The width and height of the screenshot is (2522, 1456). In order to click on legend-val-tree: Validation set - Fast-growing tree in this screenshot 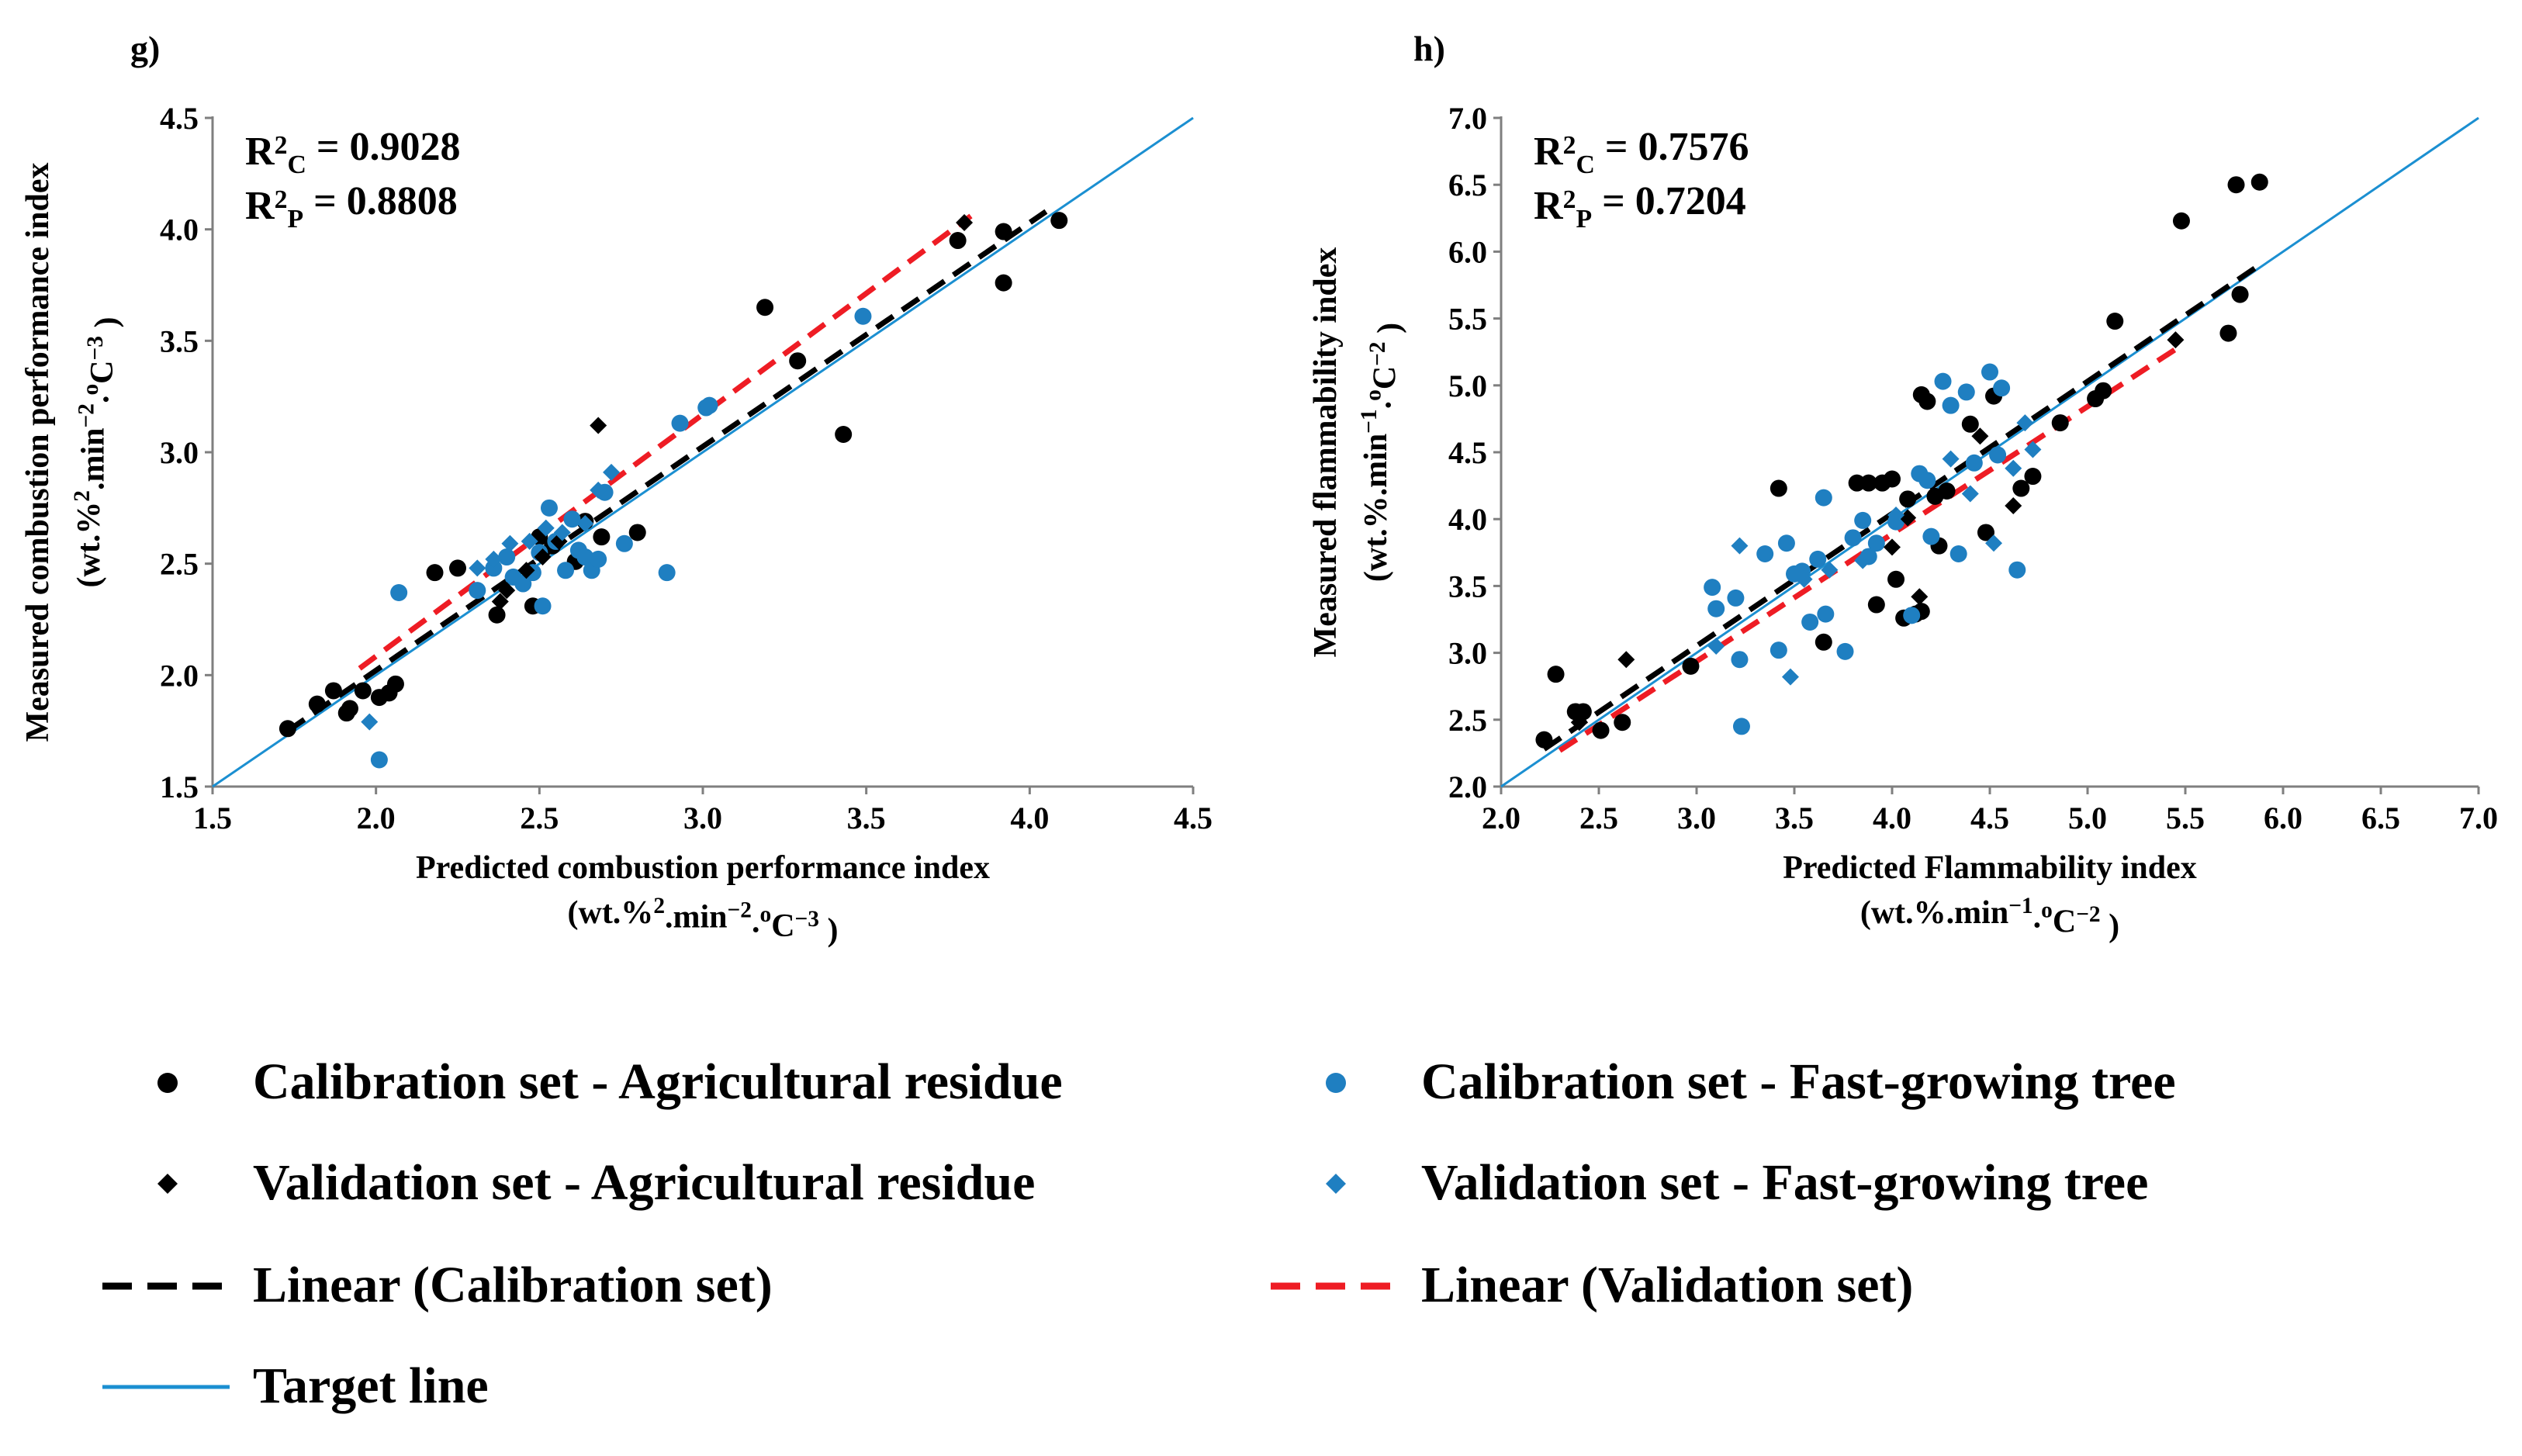, I will do `click(1737, 1182)`.